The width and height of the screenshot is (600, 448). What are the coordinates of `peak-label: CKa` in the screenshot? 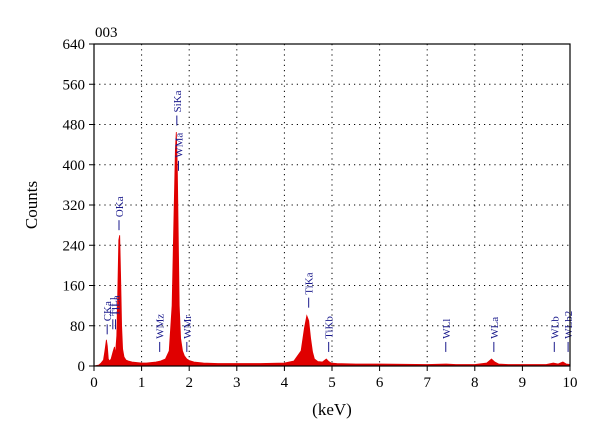 It's located at (108, 311).